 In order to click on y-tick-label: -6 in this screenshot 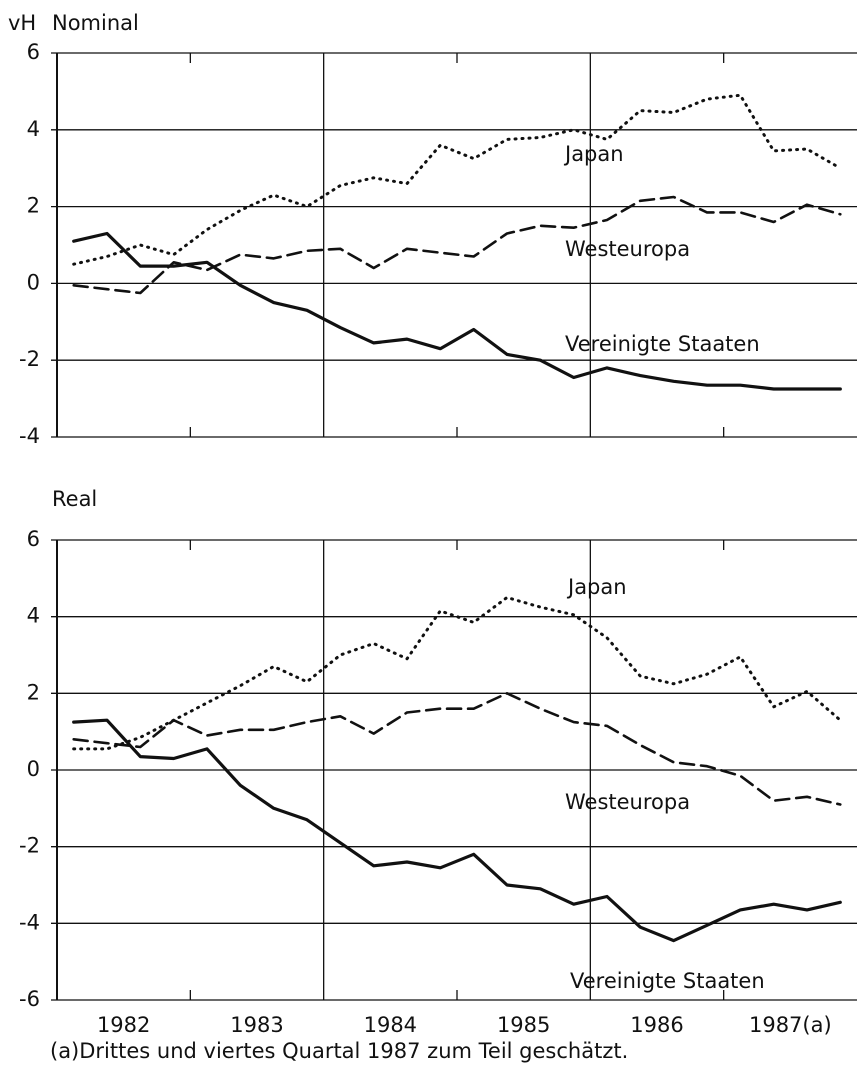, I will do `click(29, 999)`.